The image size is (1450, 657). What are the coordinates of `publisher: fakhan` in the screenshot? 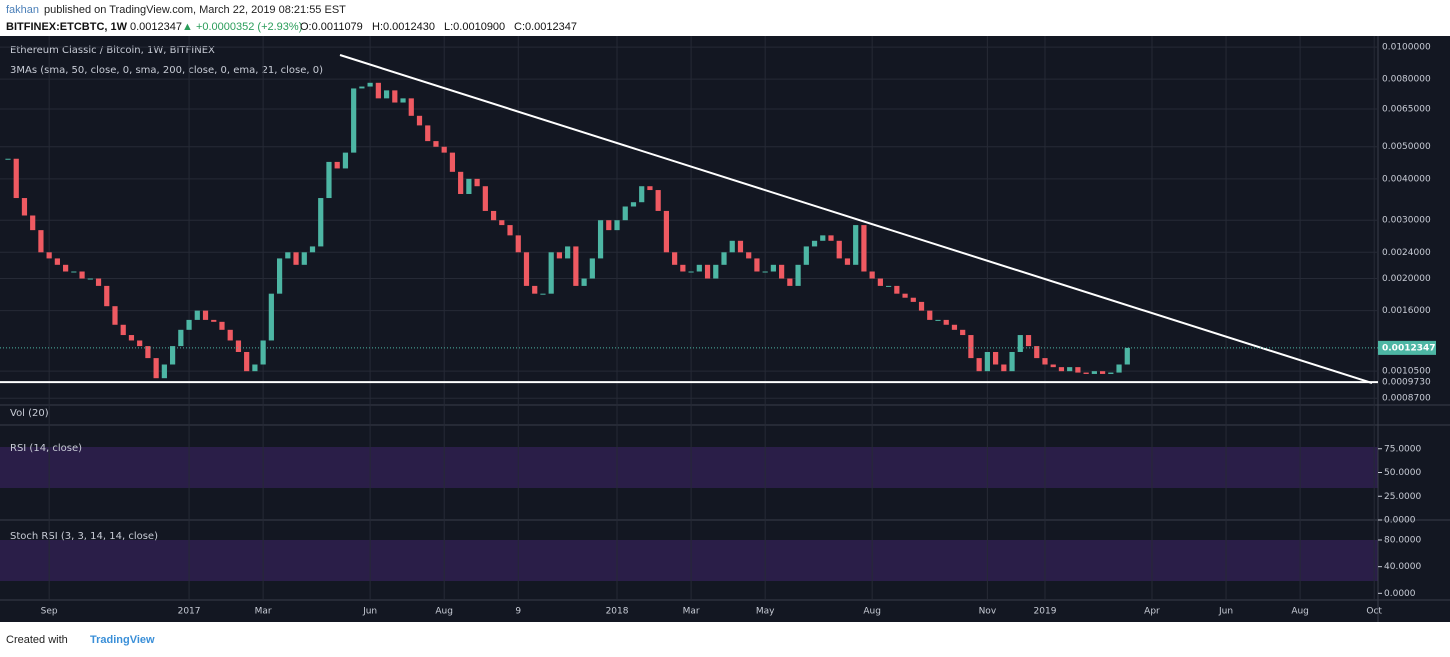 It's located at (22, 10).